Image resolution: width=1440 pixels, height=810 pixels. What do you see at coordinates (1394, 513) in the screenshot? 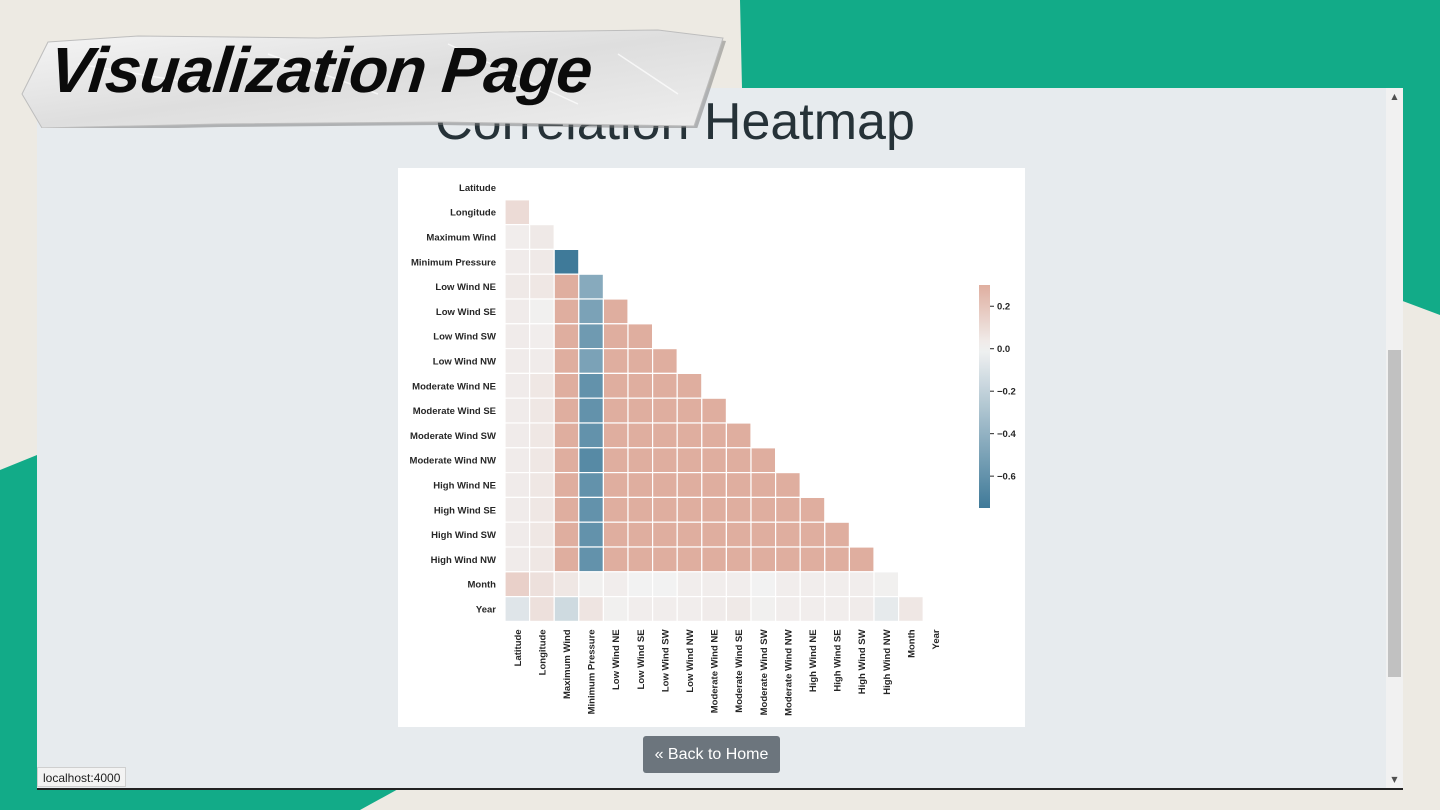
I see `scrollbar-thumb` at bounding box center [1394, 513].